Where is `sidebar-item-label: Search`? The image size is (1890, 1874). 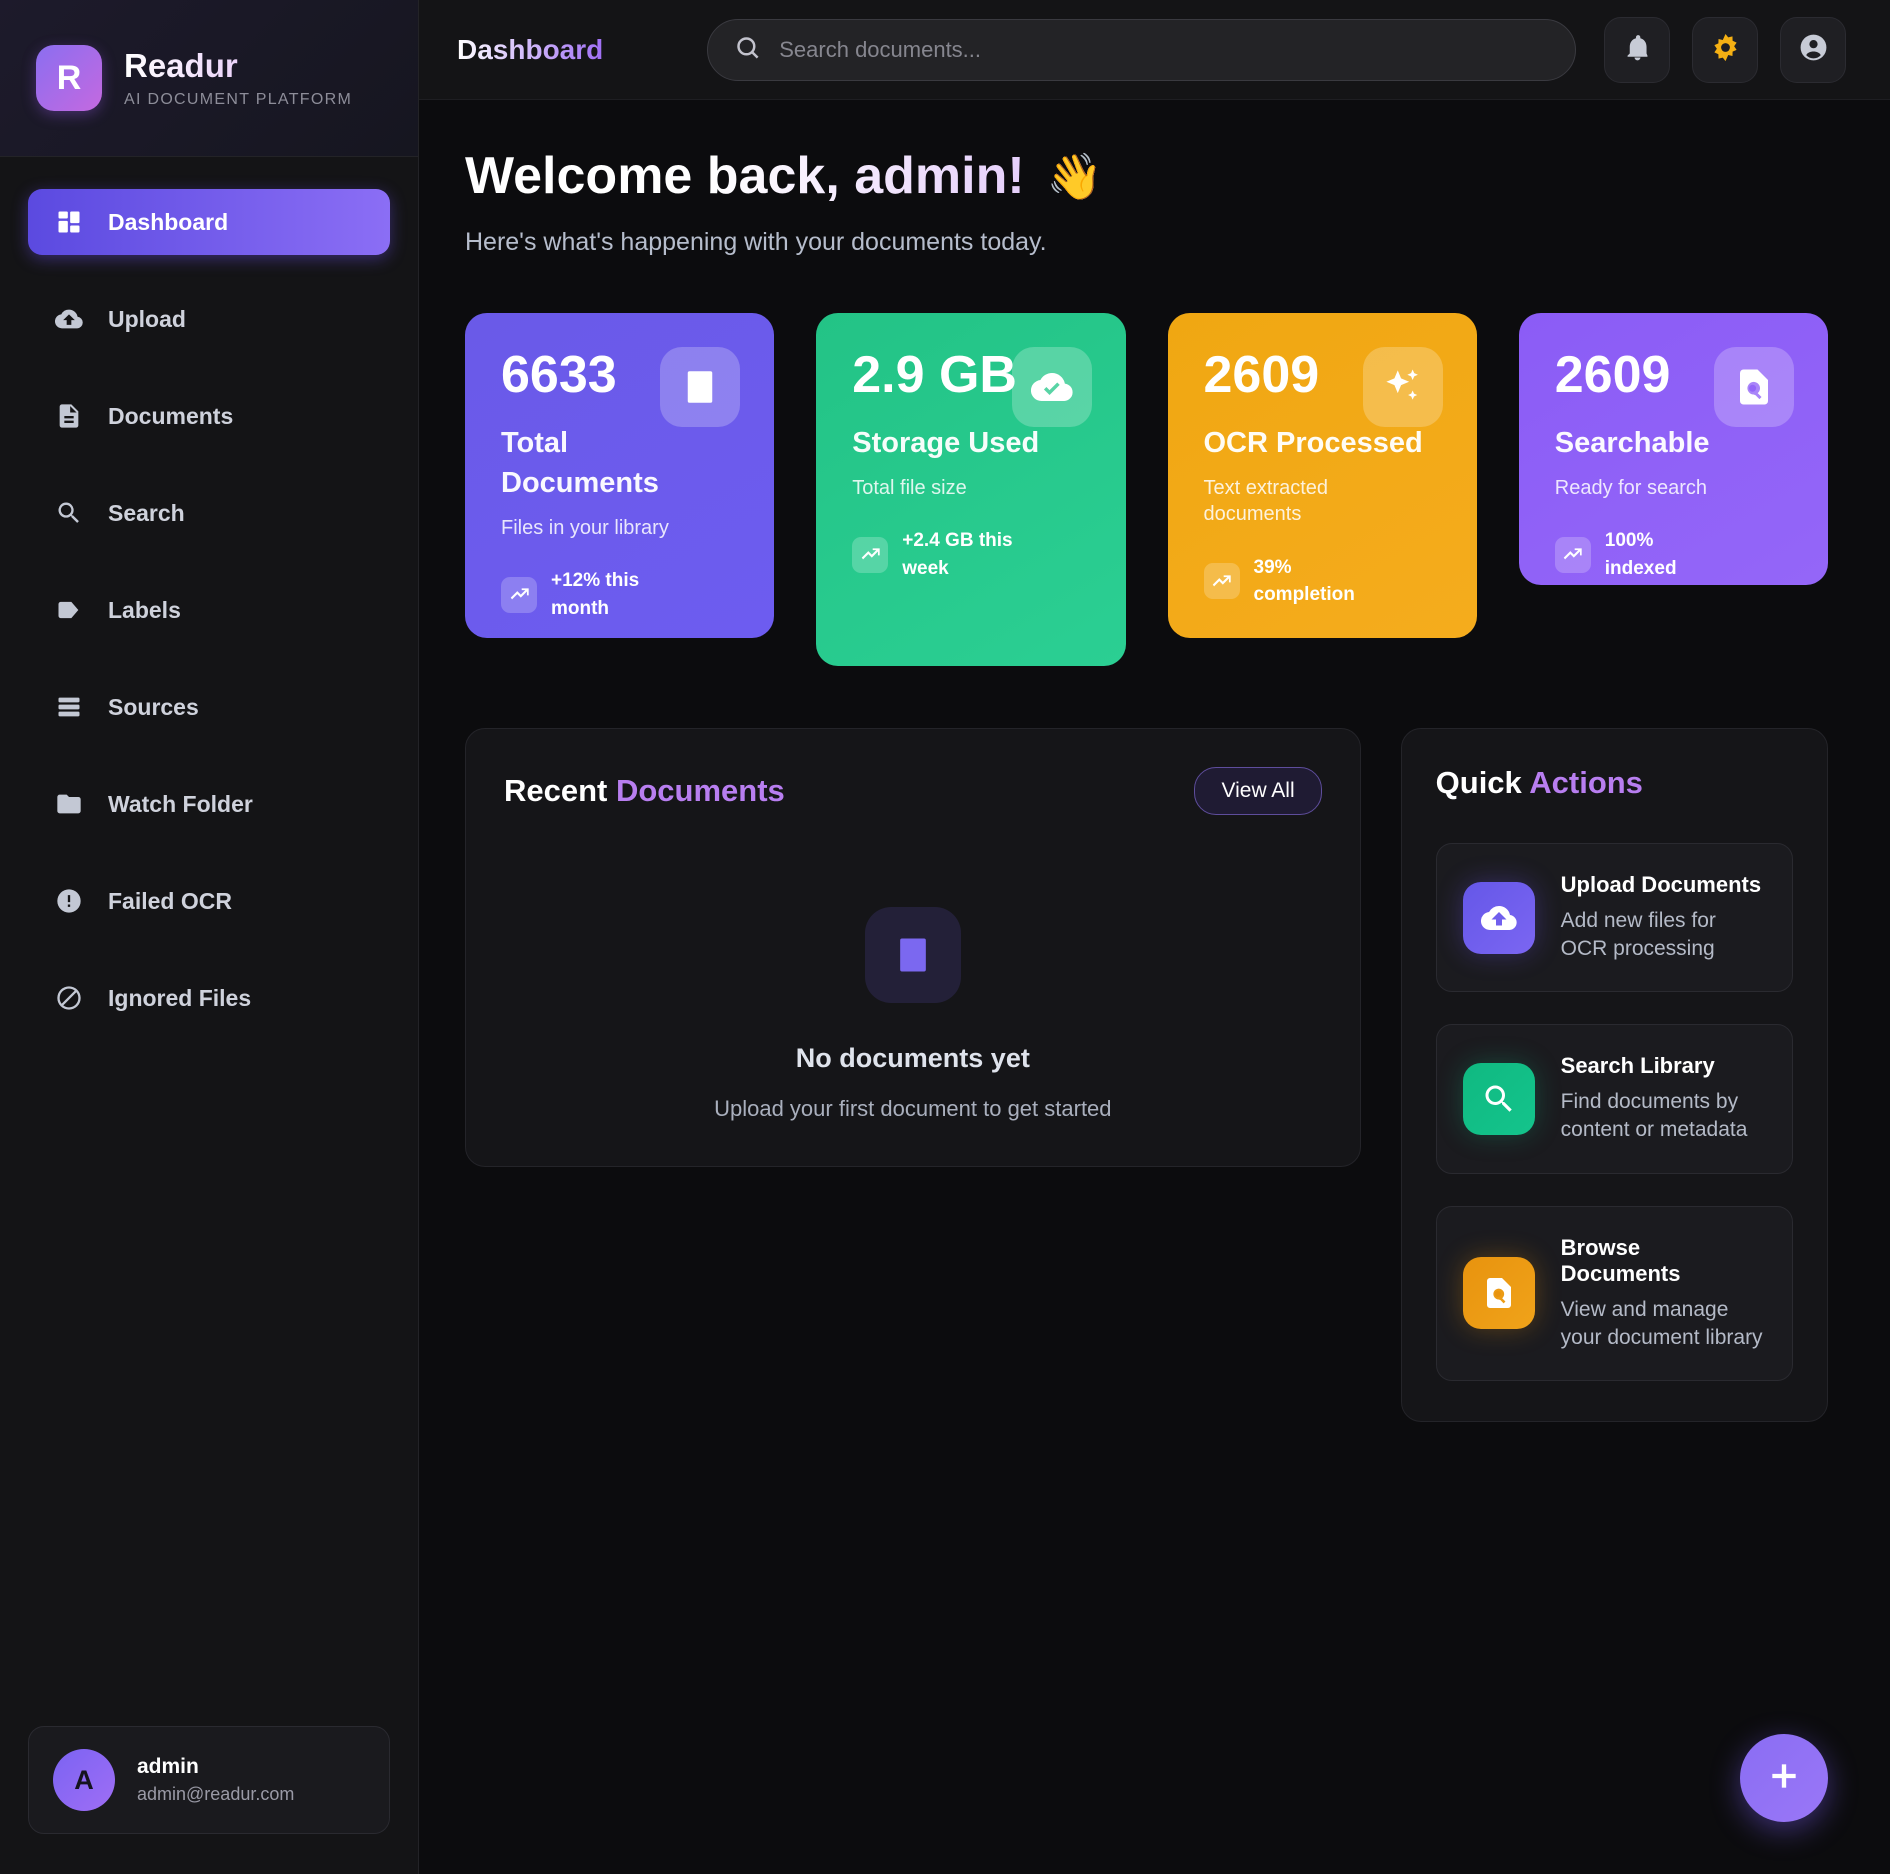 sidebar-item-label: Search is located at coordinates (146, 512).